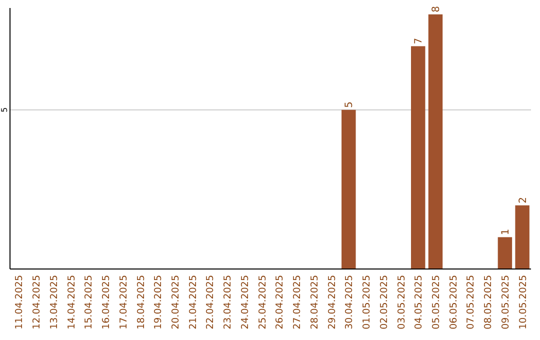 Image resolution: width=540 pixels, height=340 pixels. Describe the element at coordinates (106, 302) in the screenshot. I see `x-tick-label: 16.04.2025` at that location.